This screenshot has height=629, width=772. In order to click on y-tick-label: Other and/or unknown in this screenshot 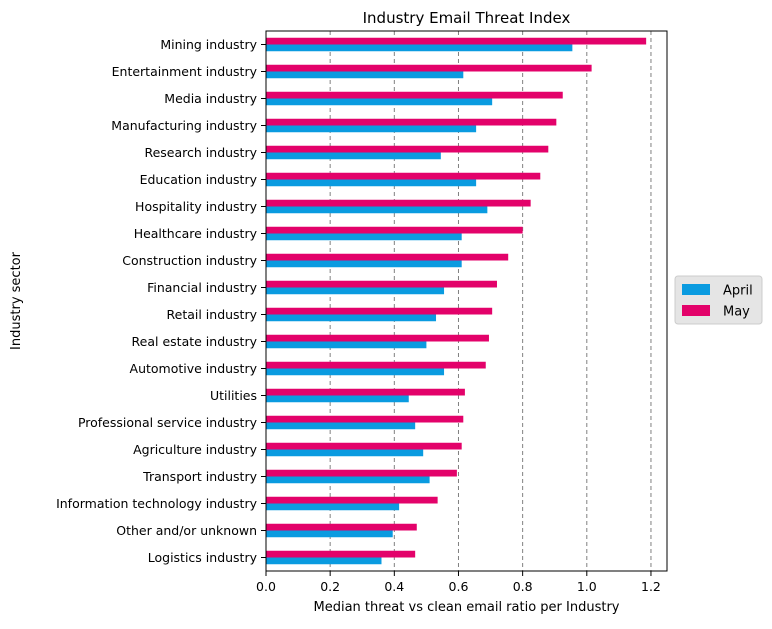, I will do `click(186, 530)`.